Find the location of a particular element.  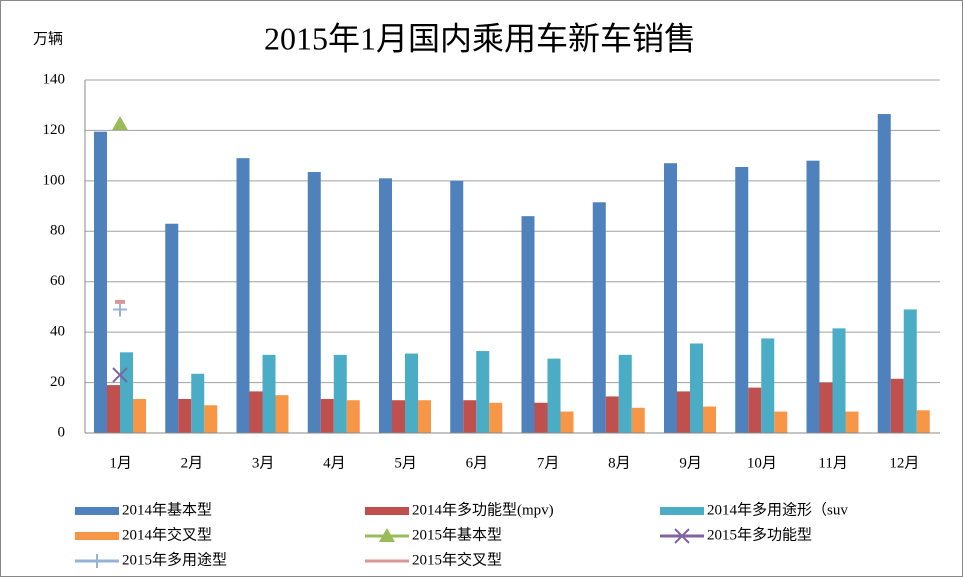

legend-label: 2015年多功能型 is located at coordinates (759, 534).